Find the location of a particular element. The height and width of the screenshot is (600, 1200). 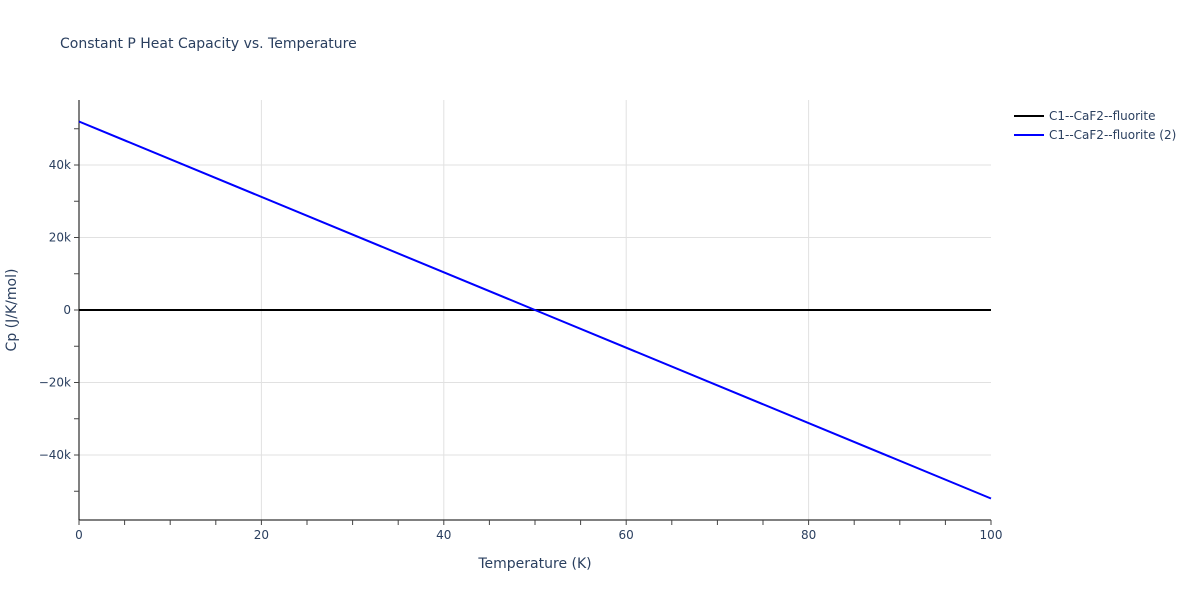

x-tick-label: 40 is located at coordinates (443, 535).